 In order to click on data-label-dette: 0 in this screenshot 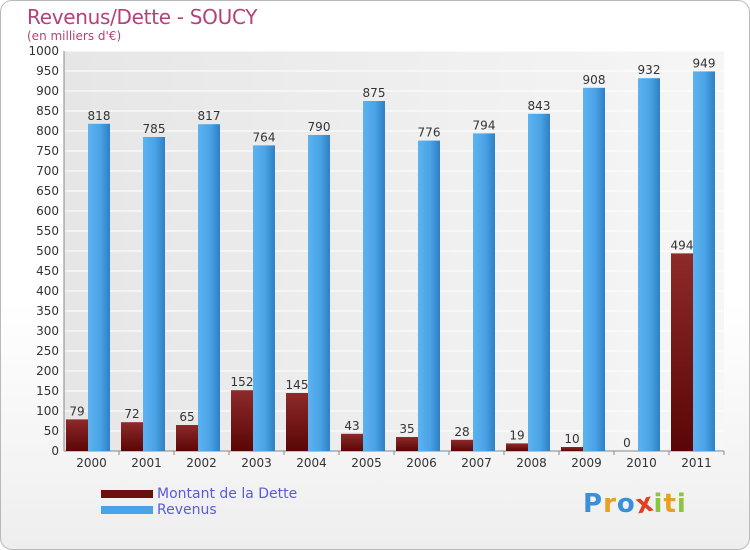, I will do `click(627, 443)`.